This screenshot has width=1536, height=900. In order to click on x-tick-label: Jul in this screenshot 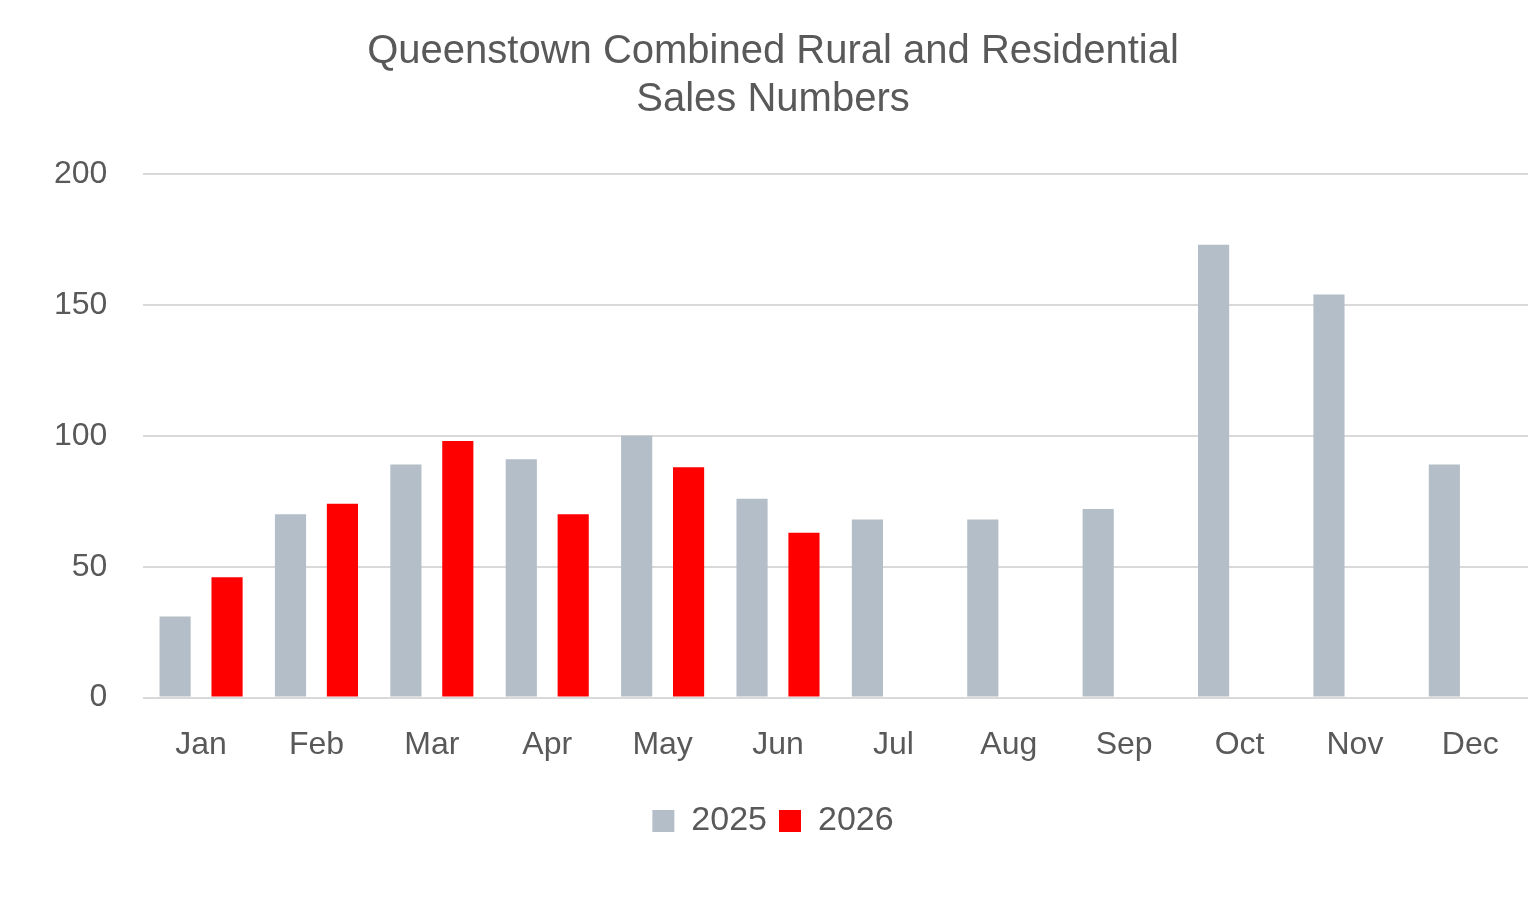, I will do `click(893, 742)`.